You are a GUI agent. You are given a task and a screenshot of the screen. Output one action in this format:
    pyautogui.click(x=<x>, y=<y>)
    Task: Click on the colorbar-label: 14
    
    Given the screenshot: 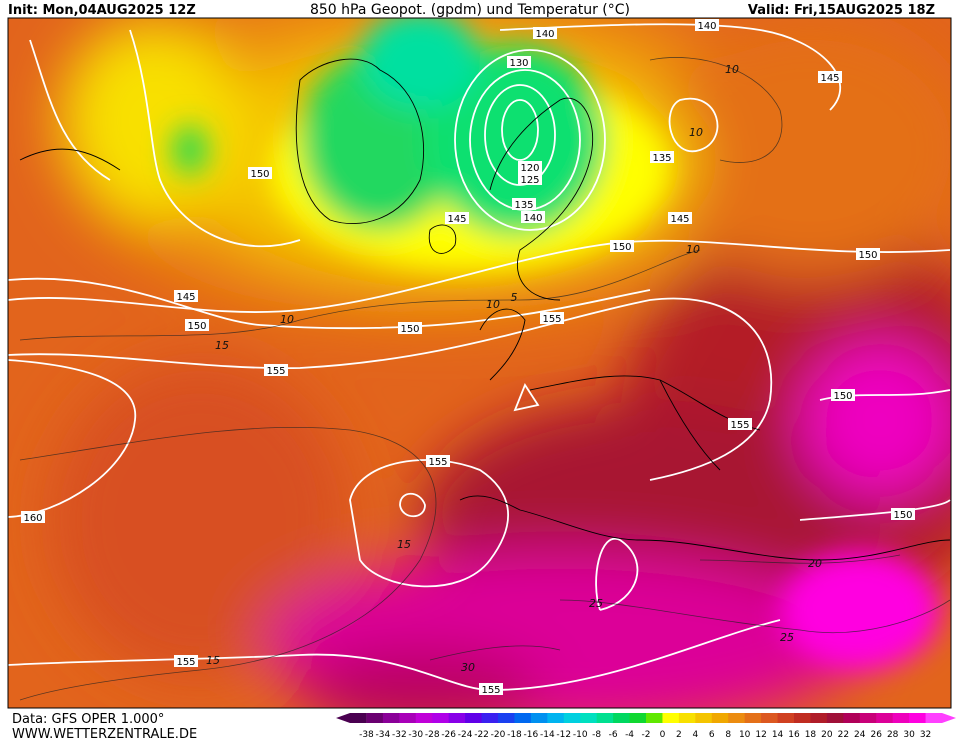 What is the action you would take?
    pyautogui.click(x=778, y=735)
    